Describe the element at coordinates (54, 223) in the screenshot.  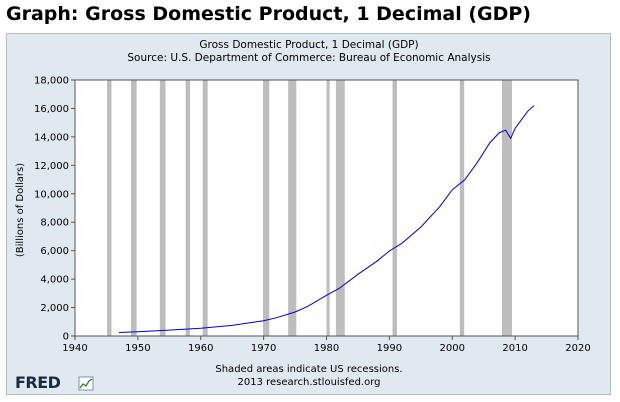
I see `y-tick-label: 8,000` at that location.